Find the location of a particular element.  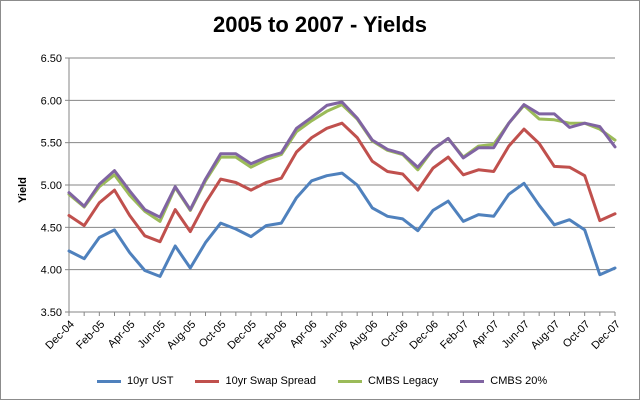

x-tick-label: Aug-06 is located at coordinates (364, 335).